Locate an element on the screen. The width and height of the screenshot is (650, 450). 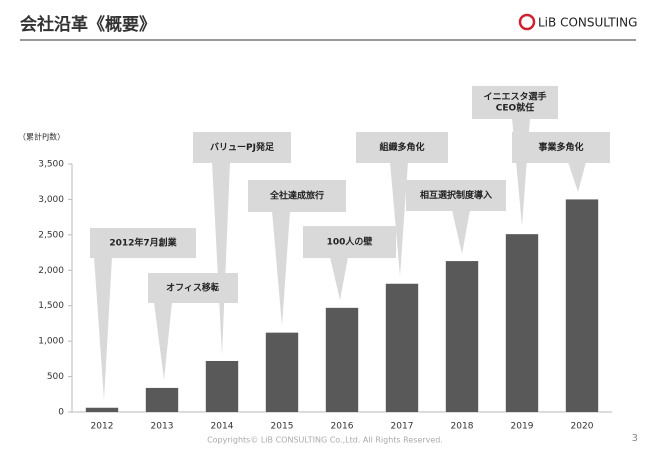
callout-text: 組織多角化 is located at coordinates (401, 147).